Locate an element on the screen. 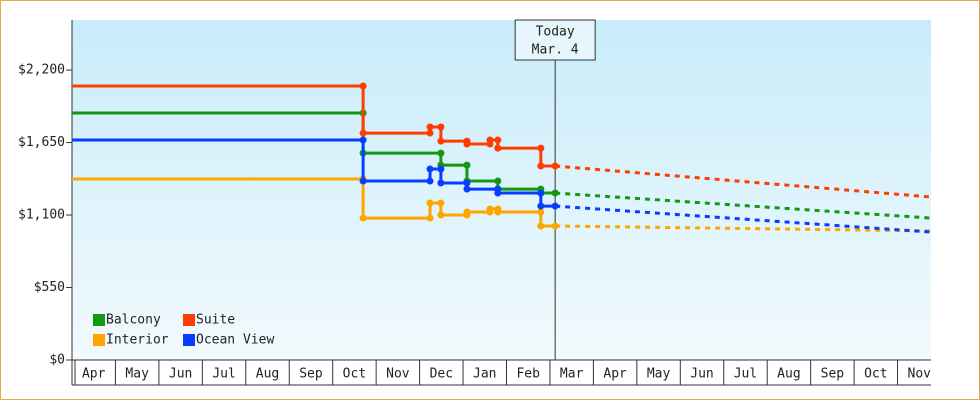 The height and width of the screenshot is (400, 980). y-tick-label: $1,100 is located at coordinates (41, 215).